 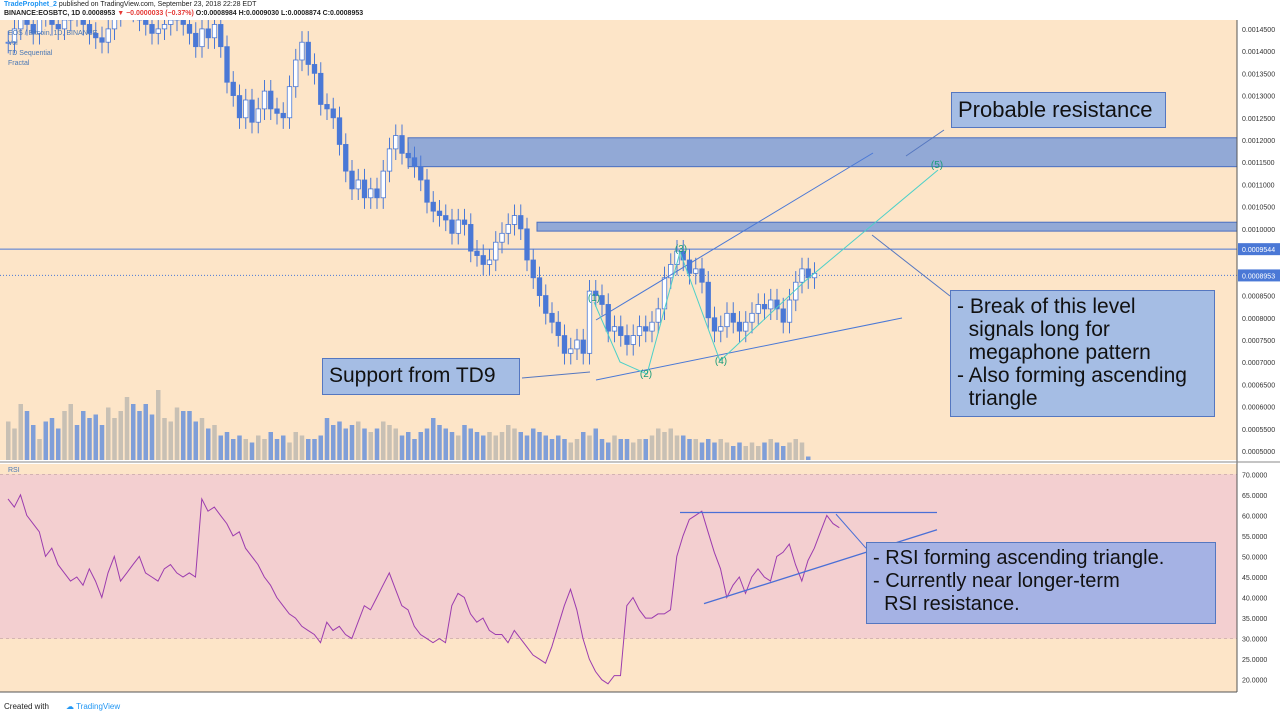 What do you see at coordinates (1258, 358) in the screenshot?
I see `axis-bg` at bounding box center [1258, 358].